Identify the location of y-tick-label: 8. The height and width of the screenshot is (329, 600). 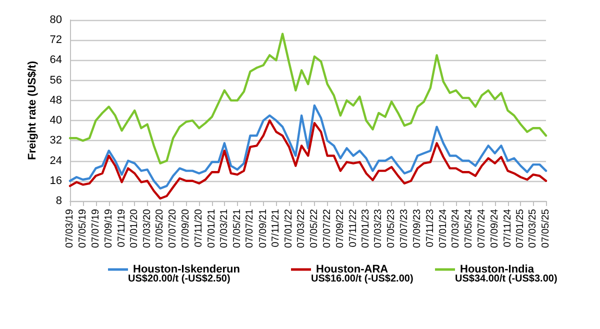
(59, 201).